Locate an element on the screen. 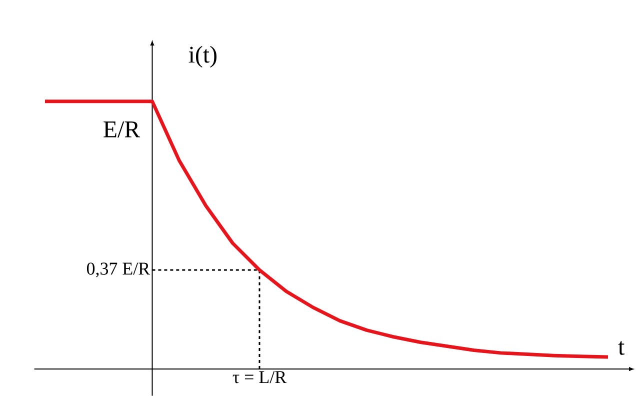  y-axis-title: i(t) is located at coordinates (202, 57).